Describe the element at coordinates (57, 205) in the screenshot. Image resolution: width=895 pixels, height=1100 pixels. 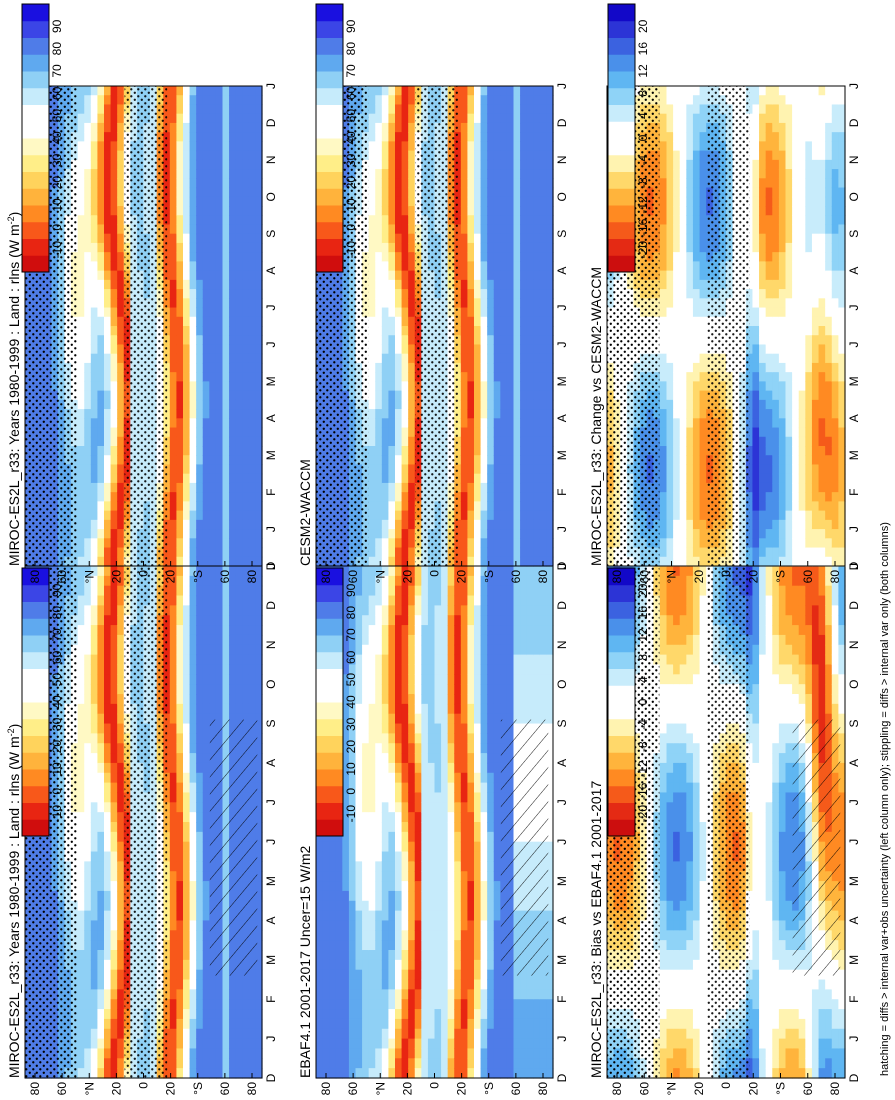
I see `colorbar-label: 10` at that location.